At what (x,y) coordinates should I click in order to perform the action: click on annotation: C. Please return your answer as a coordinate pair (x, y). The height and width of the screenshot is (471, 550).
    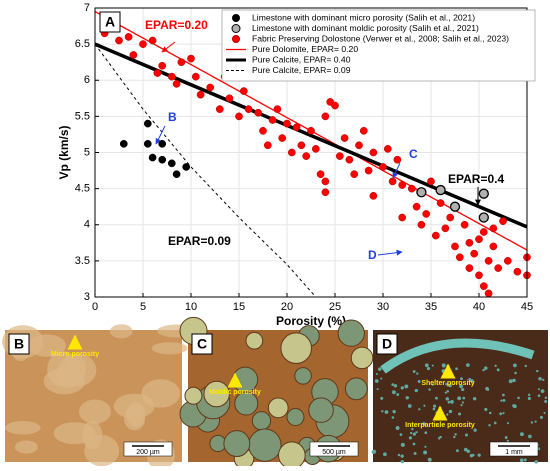
    Looking at the image, I should click on (413, 154).